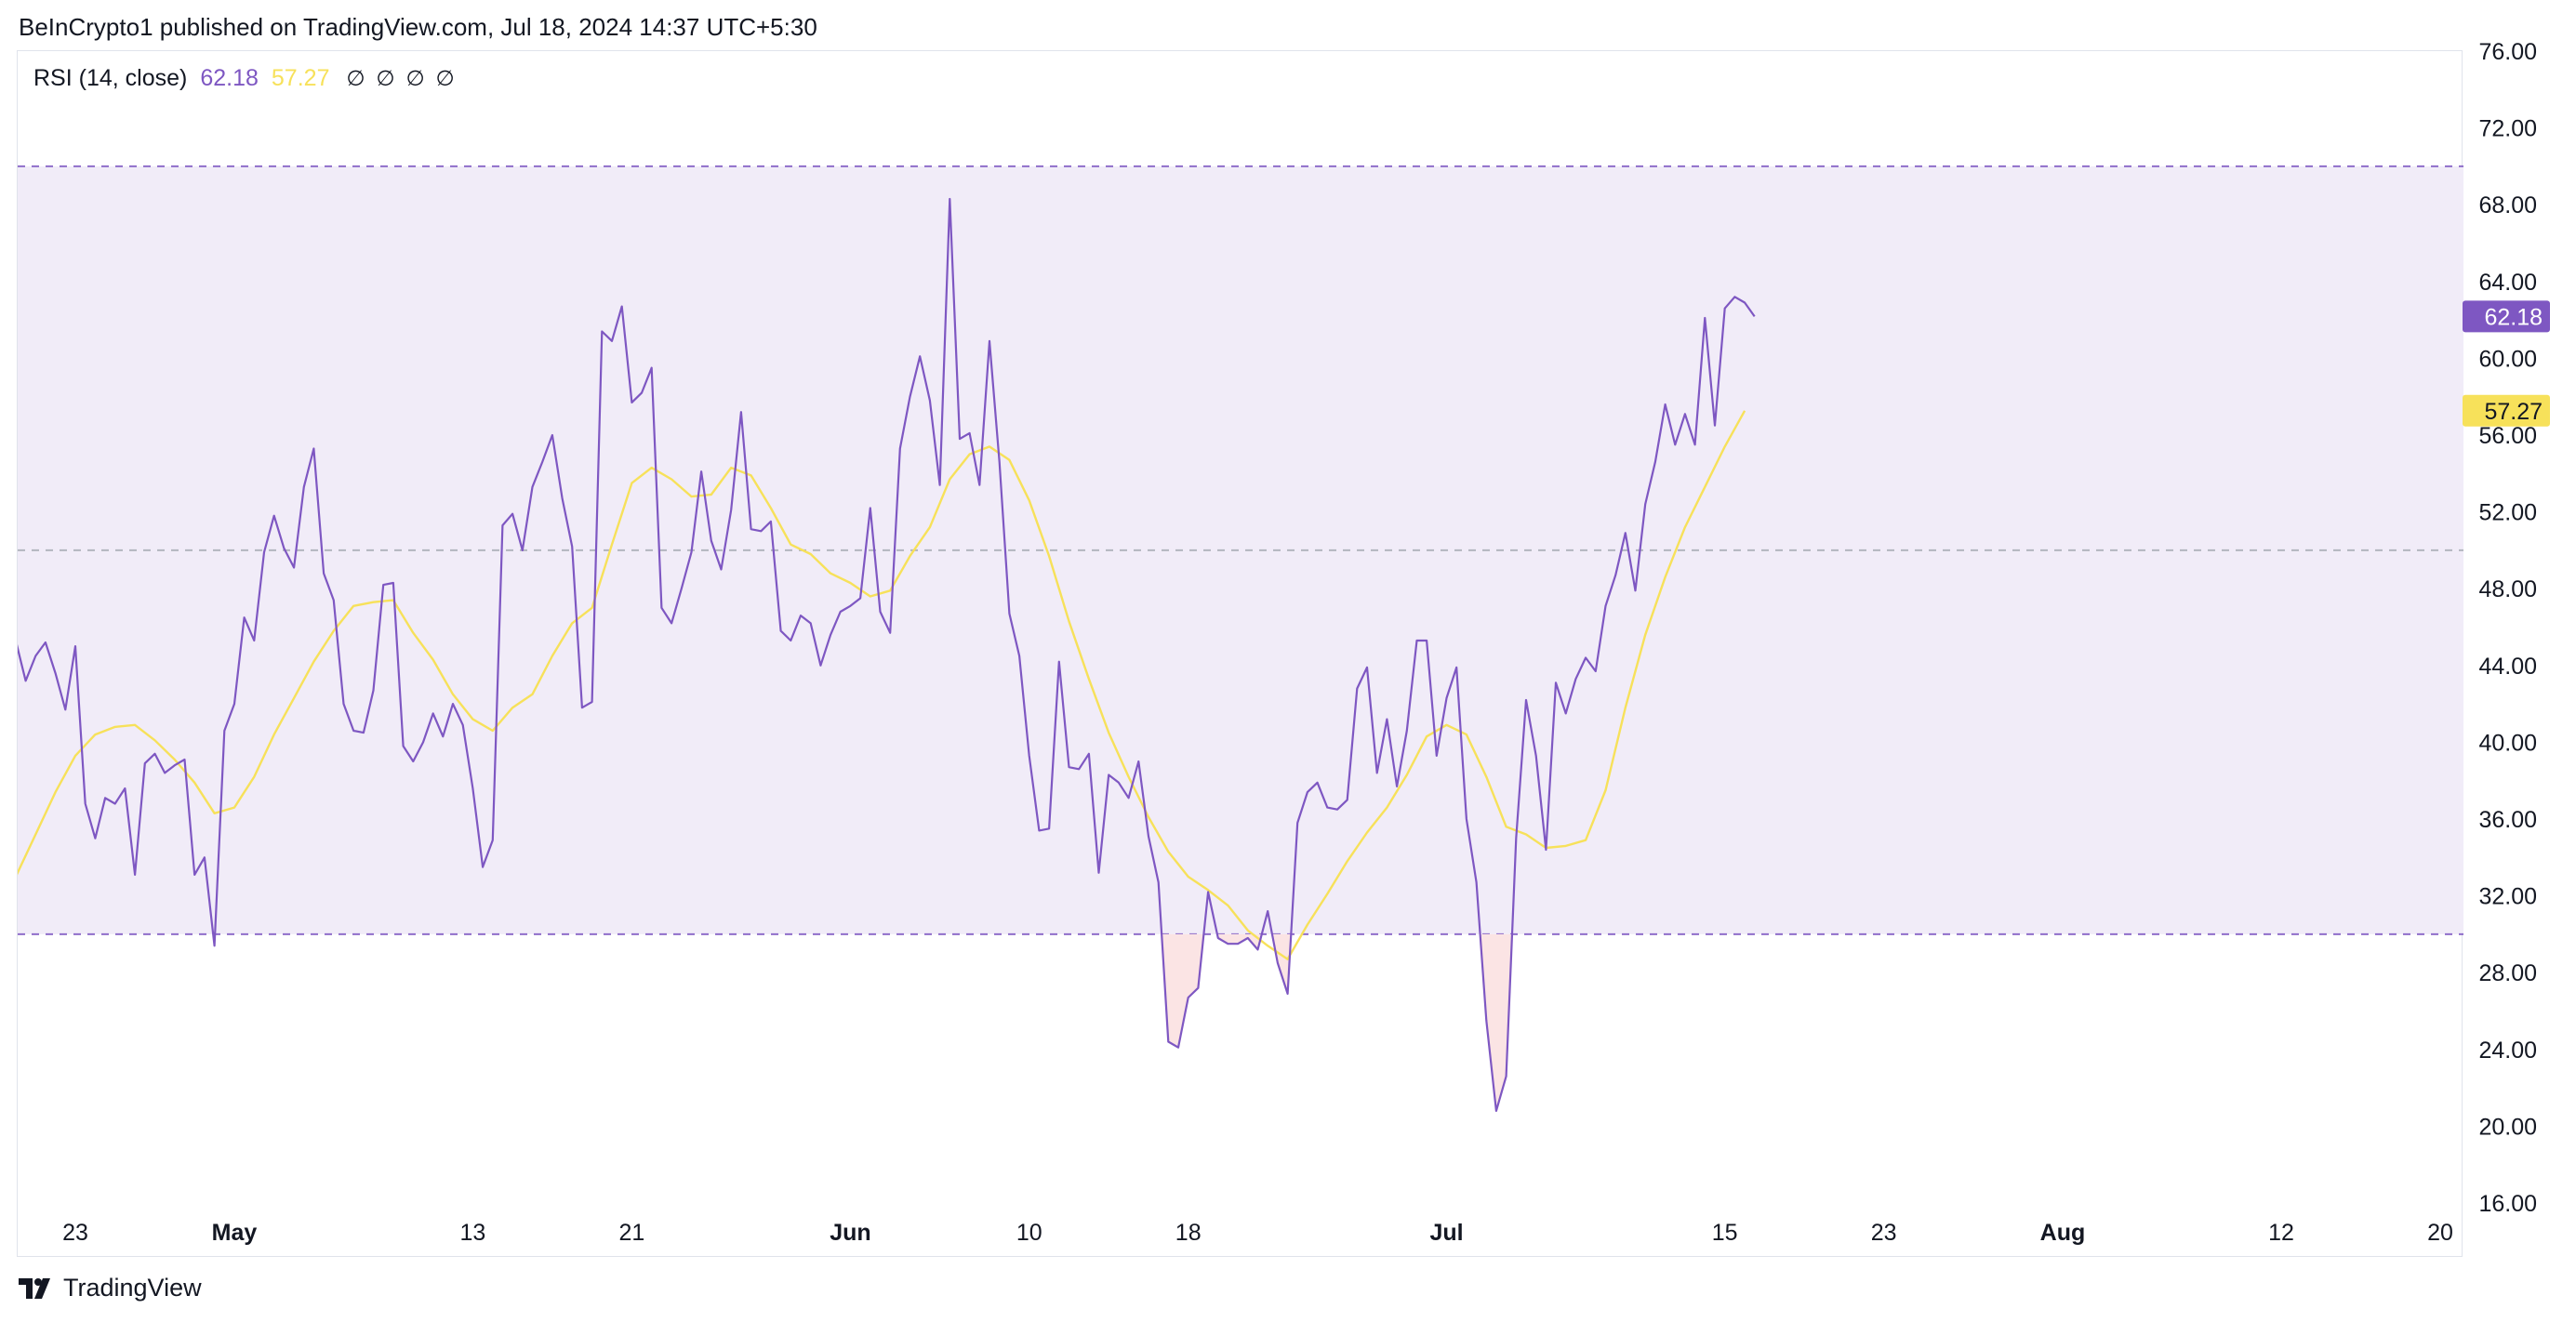  Describe the element at coordinates (2507, 743) in the screenshot. I see `y-tick-label: 40.00` at that location.